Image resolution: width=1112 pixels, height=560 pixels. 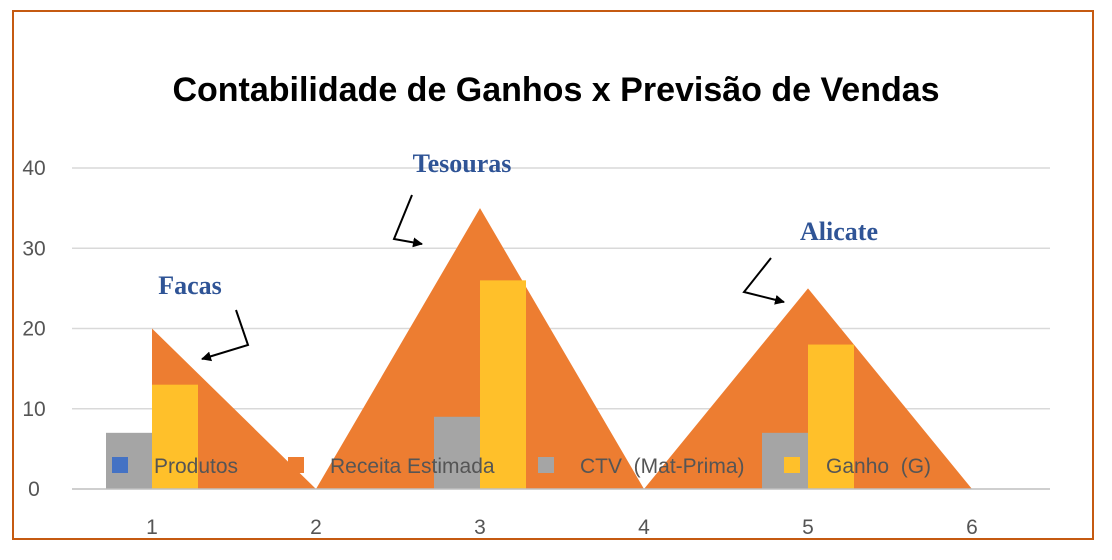 I want to click on x-tick-label-4: 5, so click(x=808, y=527).